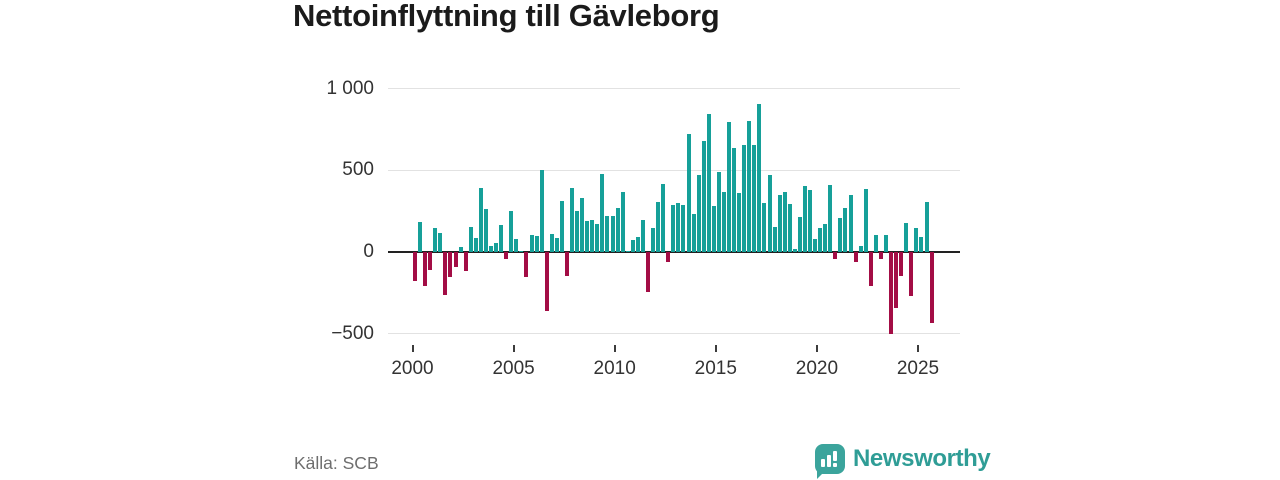 The width and height of the screenshot is (1280, 480). Describe the element at coordinates (903, 461) in the screenshot. I see `brand-footer: Newsworthy` at that location.